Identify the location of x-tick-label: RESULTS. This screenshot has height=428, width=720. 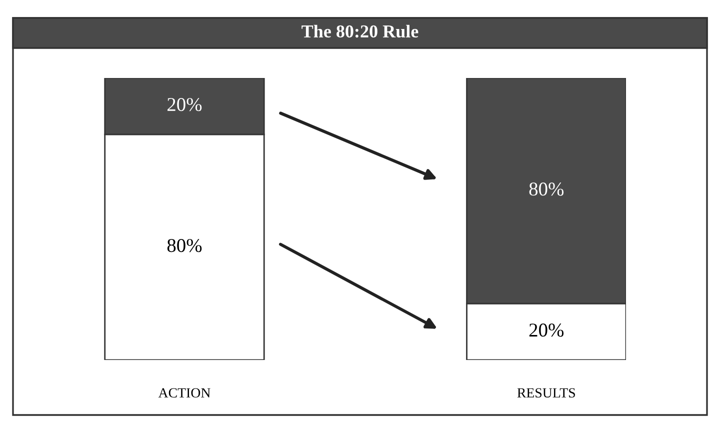
(546, 393).